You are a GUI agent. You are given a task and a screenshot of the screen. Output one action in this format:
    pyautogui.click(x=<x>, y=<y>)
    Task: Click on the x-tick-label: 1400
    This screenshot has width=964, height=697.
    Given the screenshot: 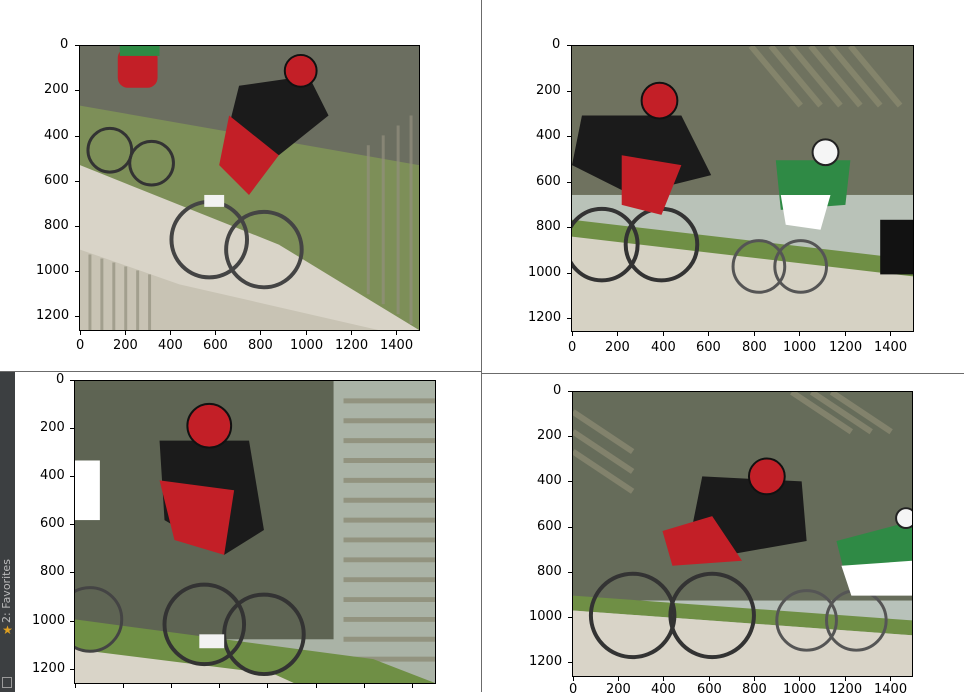 What is the action you would take?
    pyautogui.click(x=397, y=345)
    